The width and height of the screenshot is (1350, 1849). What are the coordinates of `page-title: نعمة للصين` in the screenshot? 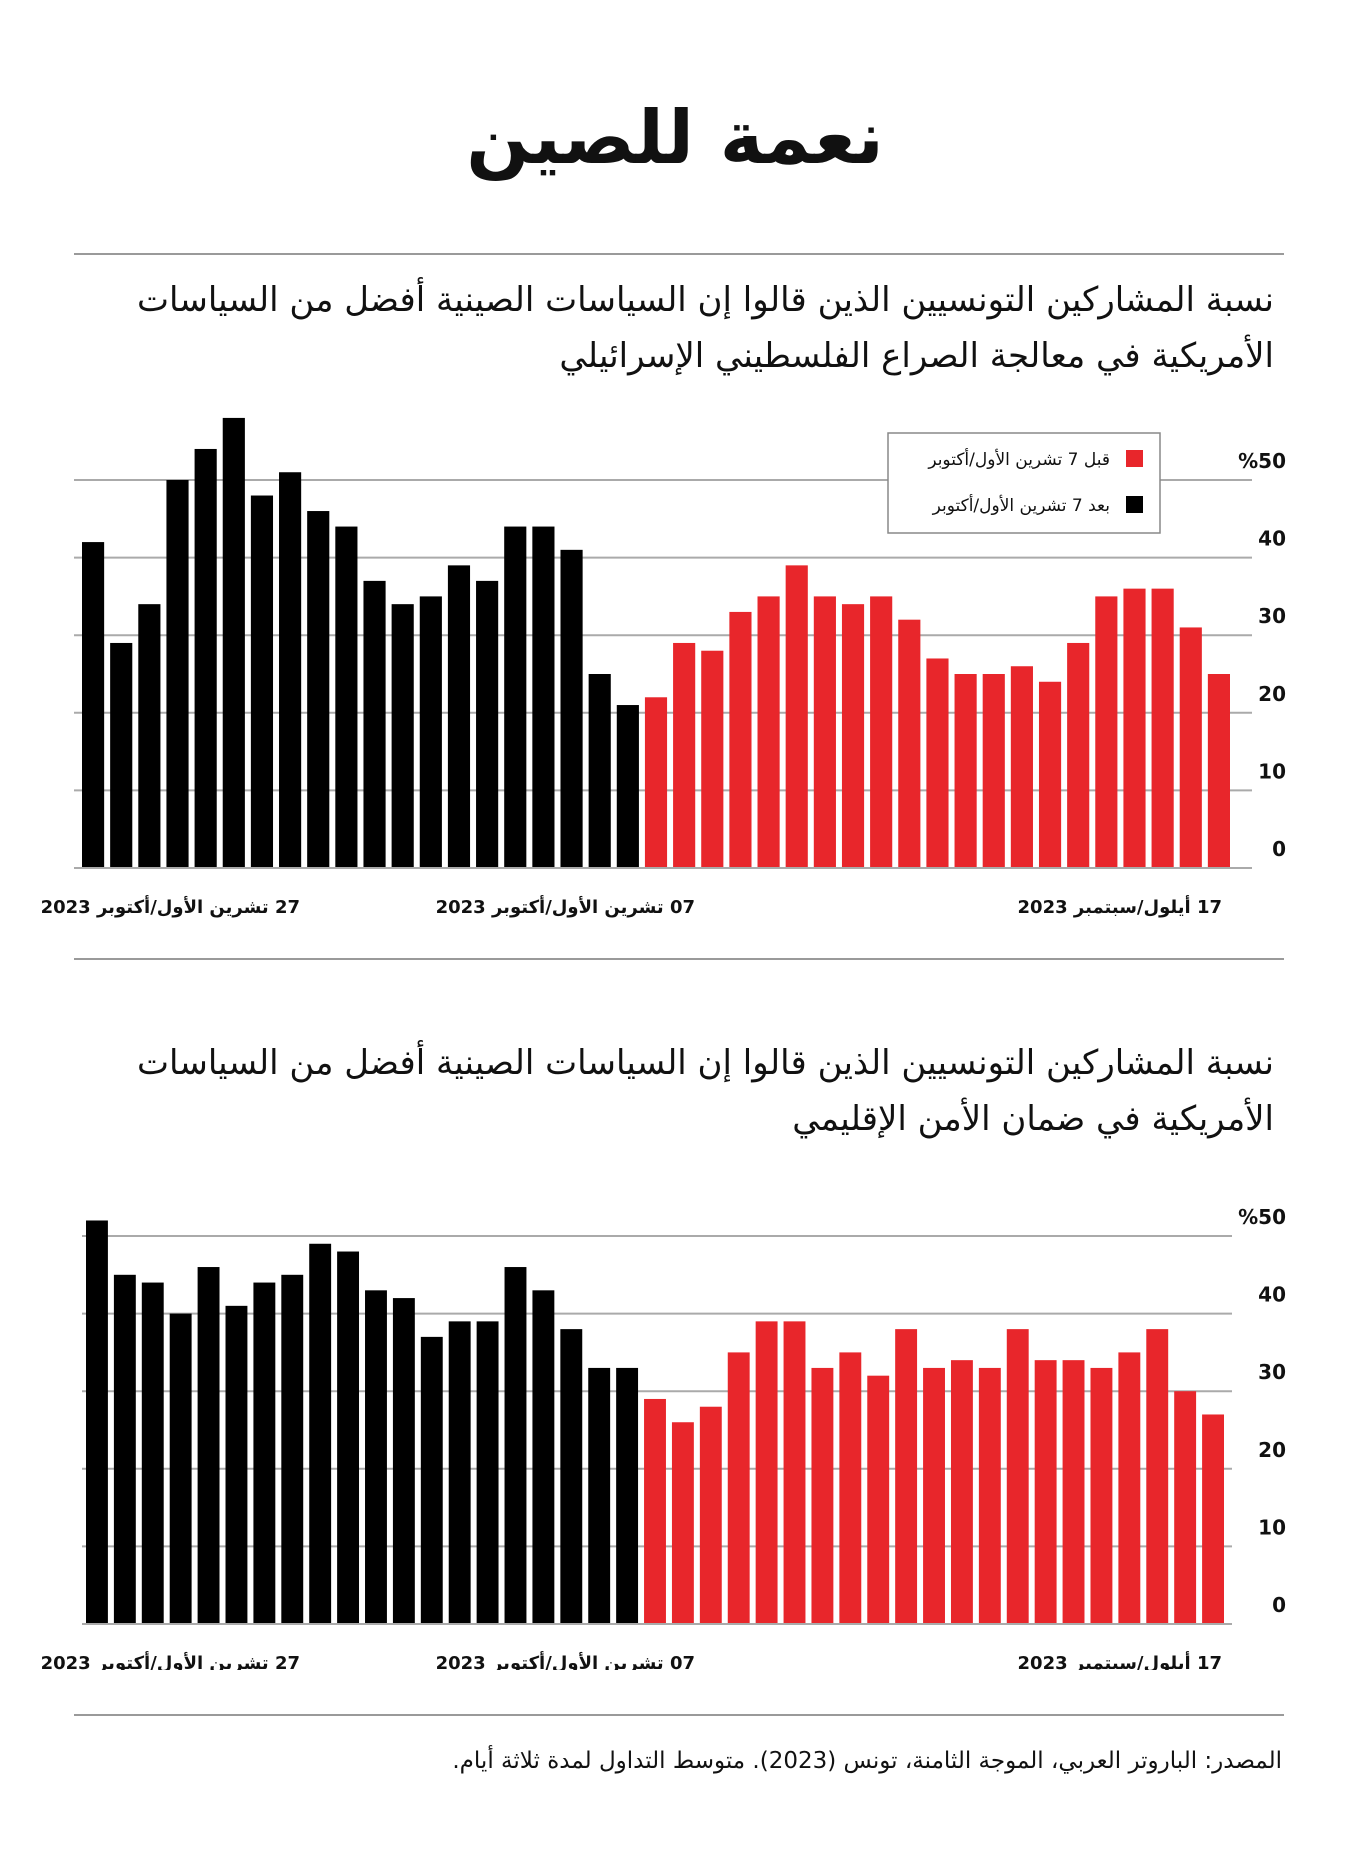 It's located at (675, 138).